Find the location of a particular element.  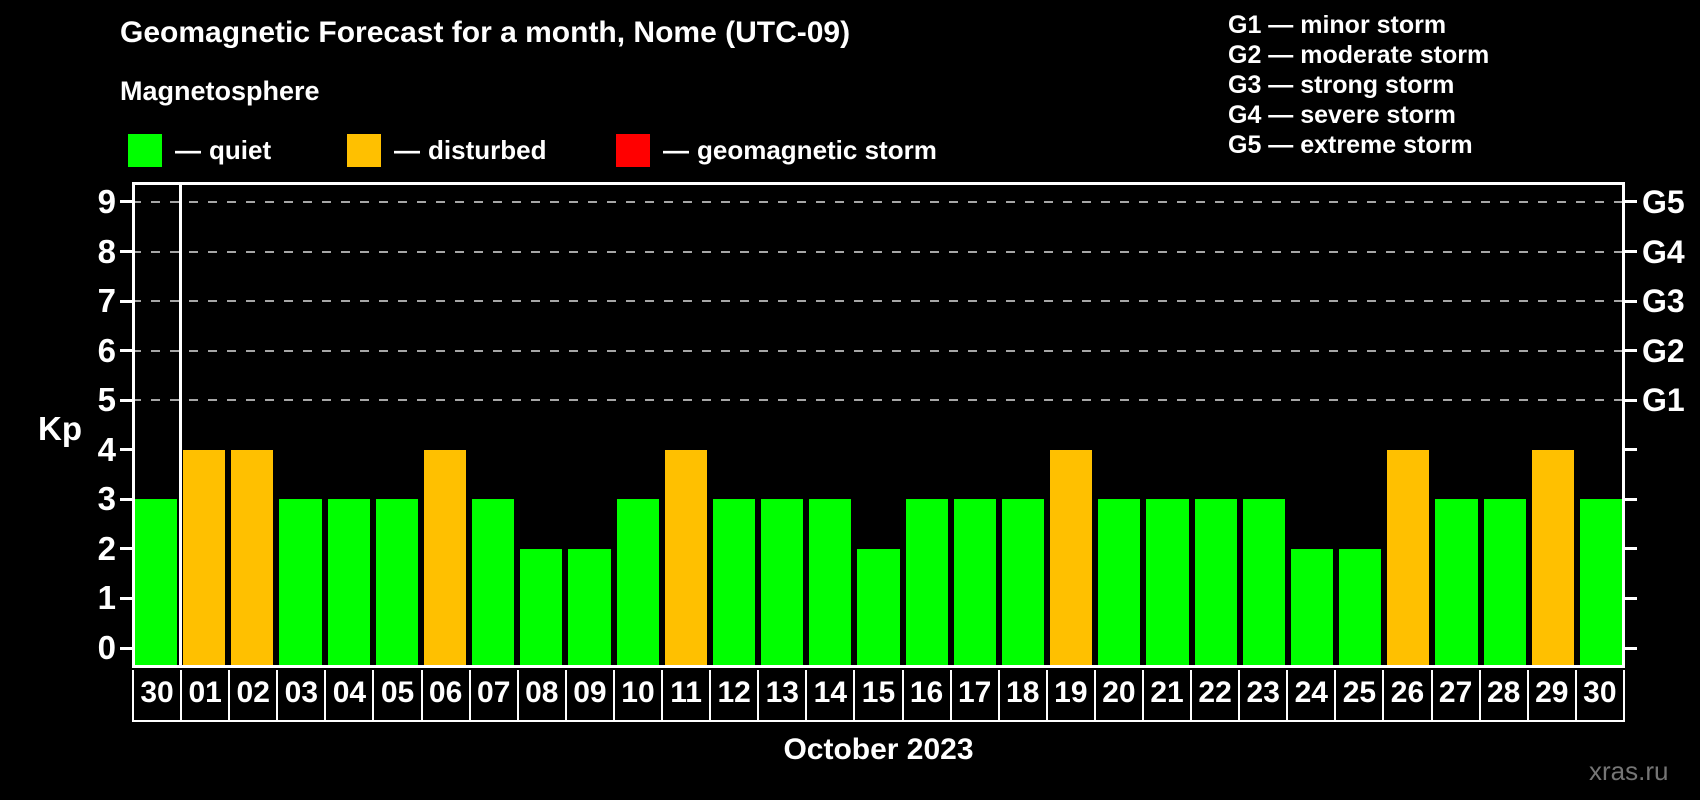

watermark: xras.ru is located at coordinates (1629, 771).